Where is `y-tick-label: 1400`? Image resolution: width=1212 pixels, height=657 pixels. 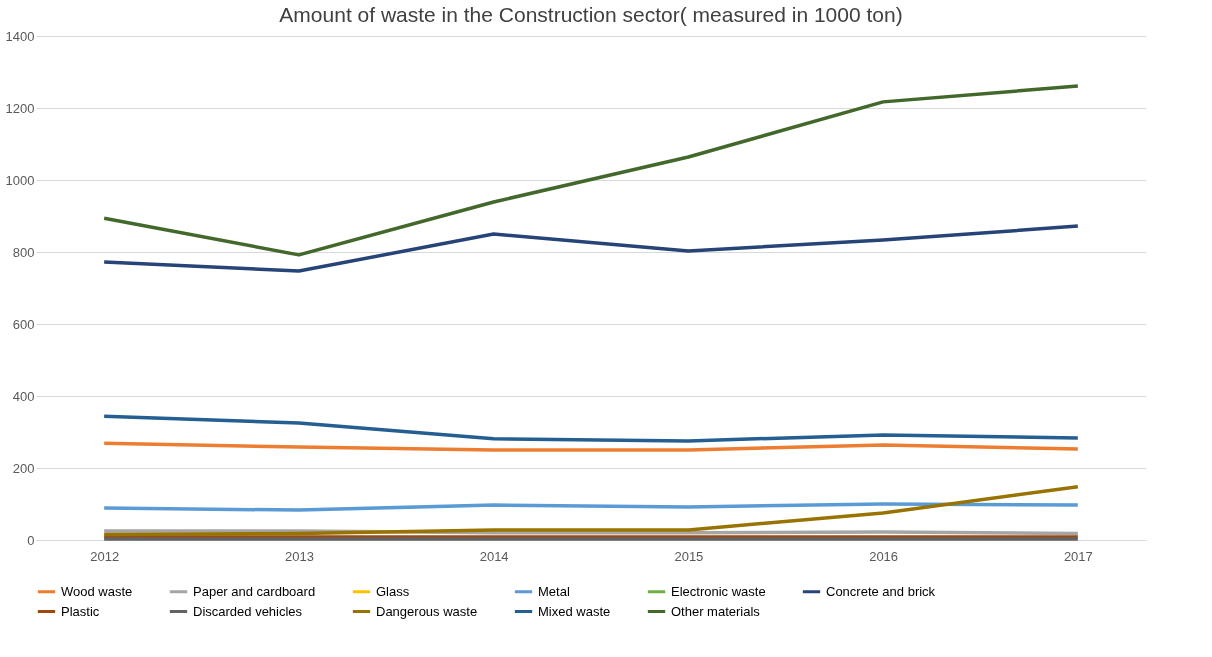
y-tick-label: 1400 is located at coordinates (20, 36).